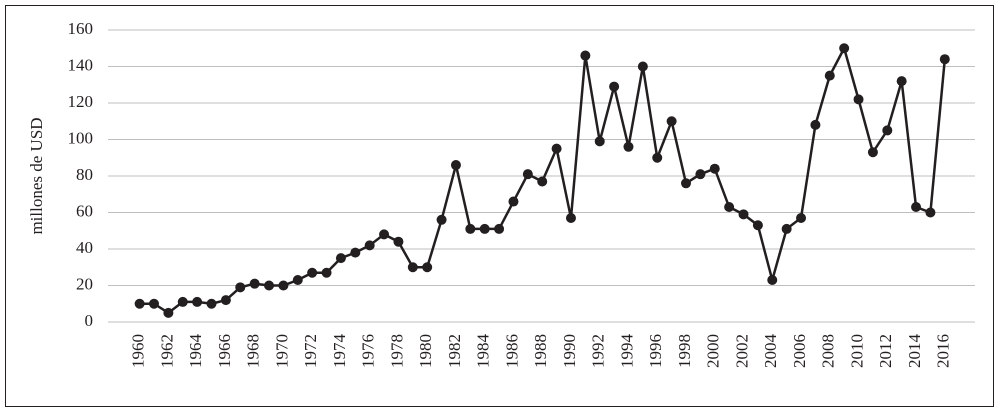 This screenshot has width=999, height=409. What do you see at coordinates (885, 351) in the screenshot?
I see `x-tick-label: 2012` at bounding box center [885, 351].